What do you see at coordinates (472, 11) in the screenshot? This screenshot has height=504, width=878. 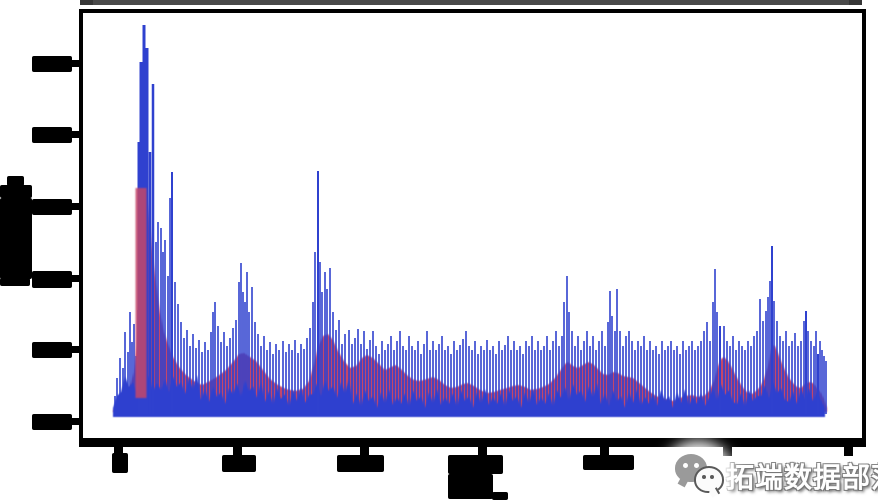 I see `plot-frame-top` at bounding box center [472, 11].